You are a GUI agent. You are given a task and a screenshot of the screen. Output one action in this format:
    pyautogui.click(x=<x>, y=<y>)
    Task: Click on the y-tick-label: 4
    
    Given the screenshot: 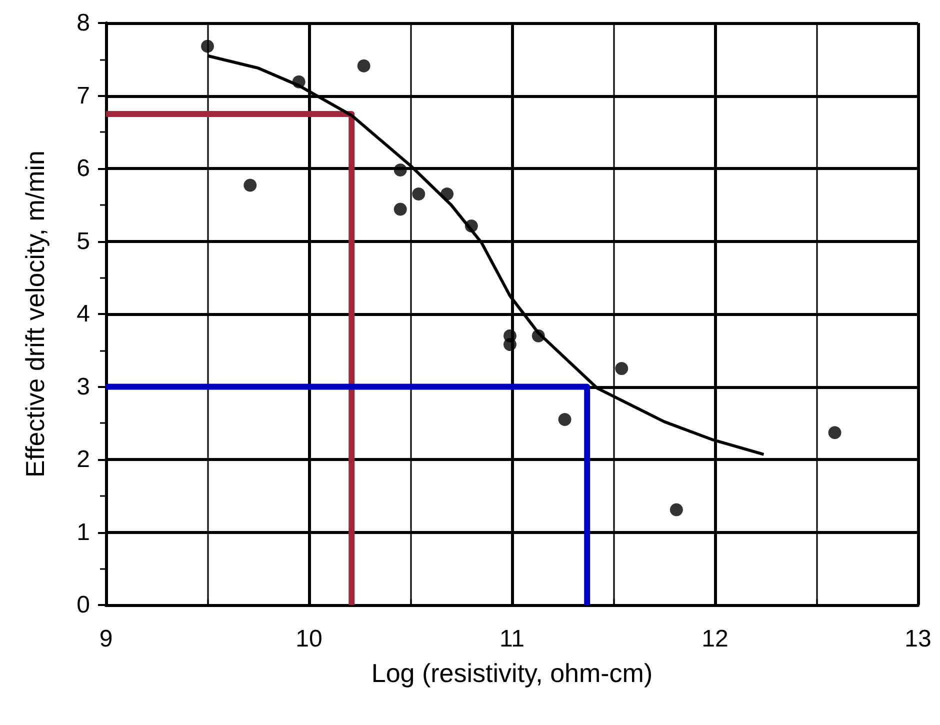 What is the action you would take?
    pyautogui.click(x=83, y=314)
    